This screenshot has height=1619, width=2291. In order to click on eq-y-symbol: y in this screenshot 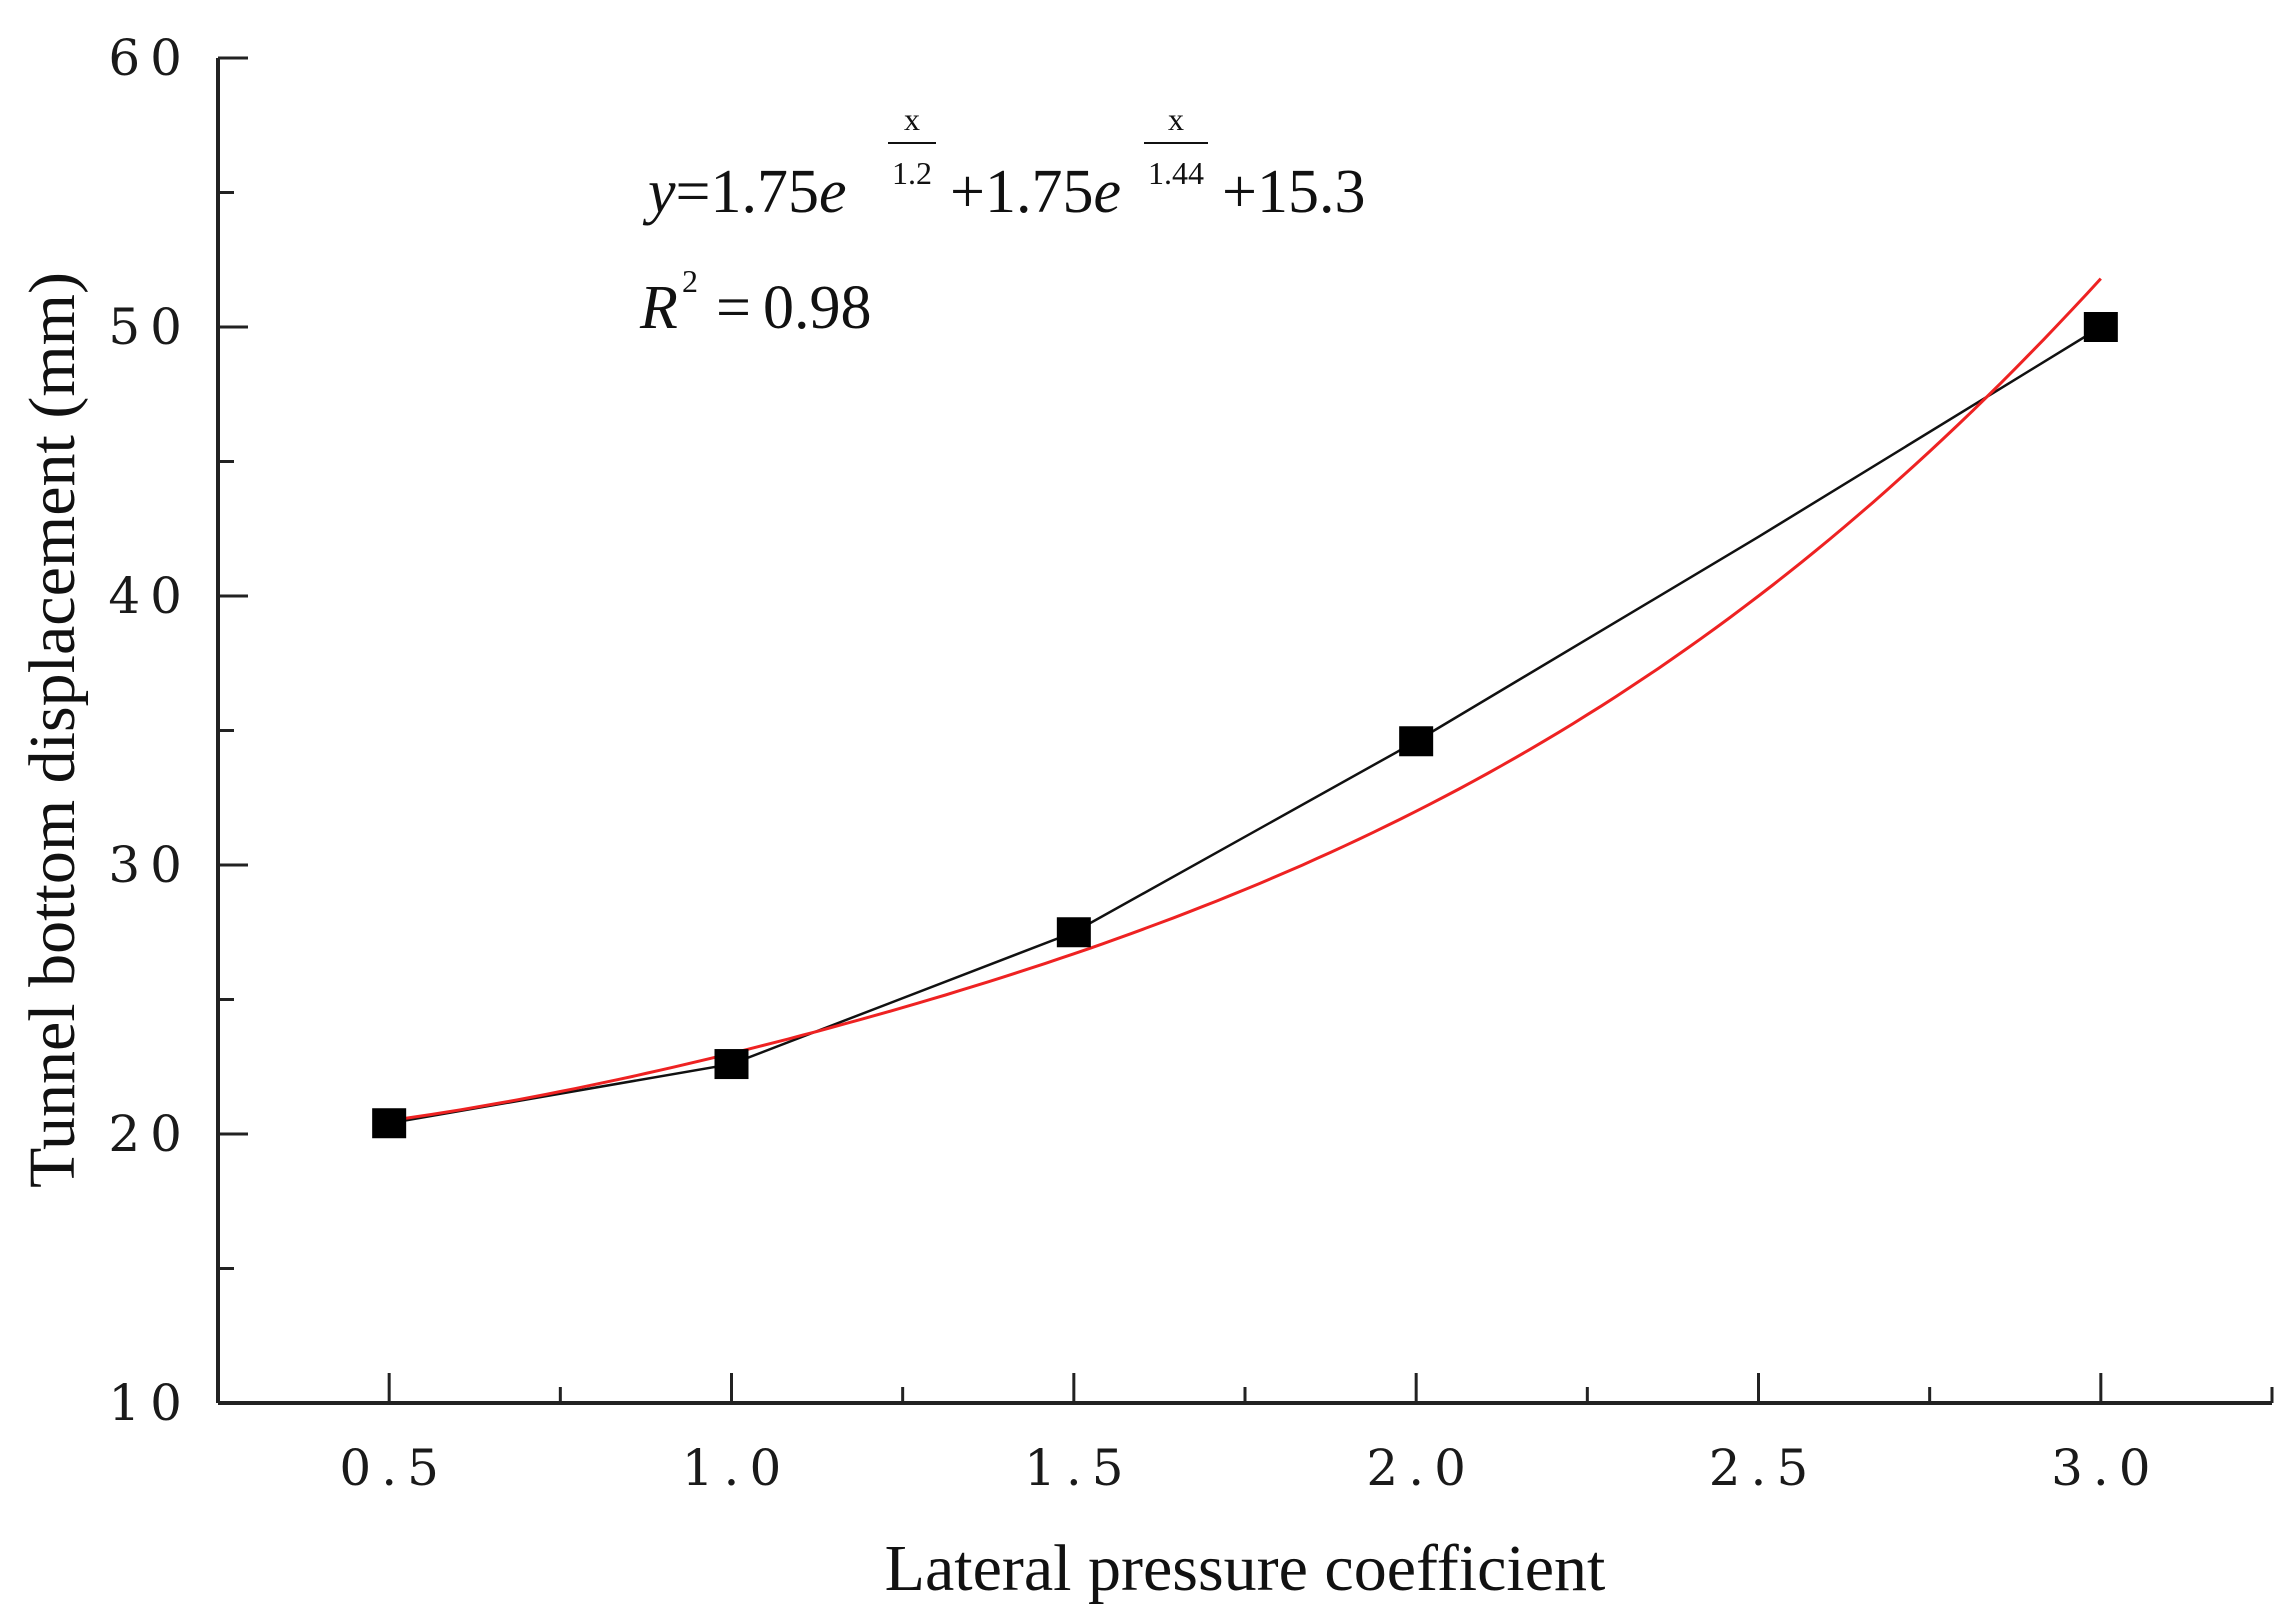, I will do `click(659, 192)`.